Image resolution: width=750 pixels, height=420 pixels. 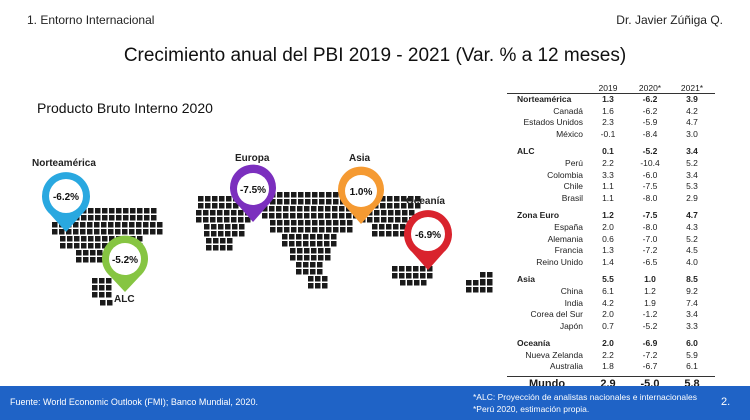 What do you see at coordinates (611, 327) in the screenshot?
I see `table-row: Japón 0.7 -5.2 3.3` at bounding box center [611, 327].